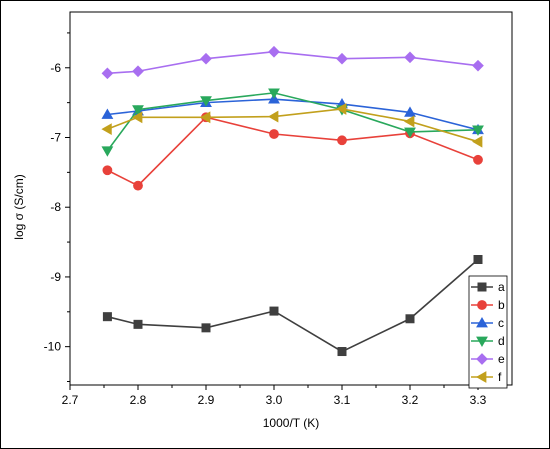 Image resolution: width=550 pixels, height=449 pixels. I want to click on legend-label-e: e, so click(501, 359).